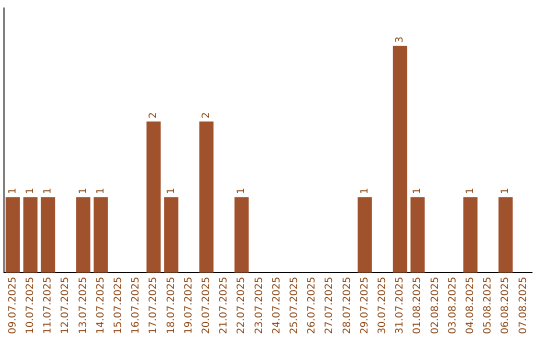  What do you see at coordinates (30, 305) in the screenshot?
I see `x-tick-label: 10.07.2025` at bounding box center [30, 305].